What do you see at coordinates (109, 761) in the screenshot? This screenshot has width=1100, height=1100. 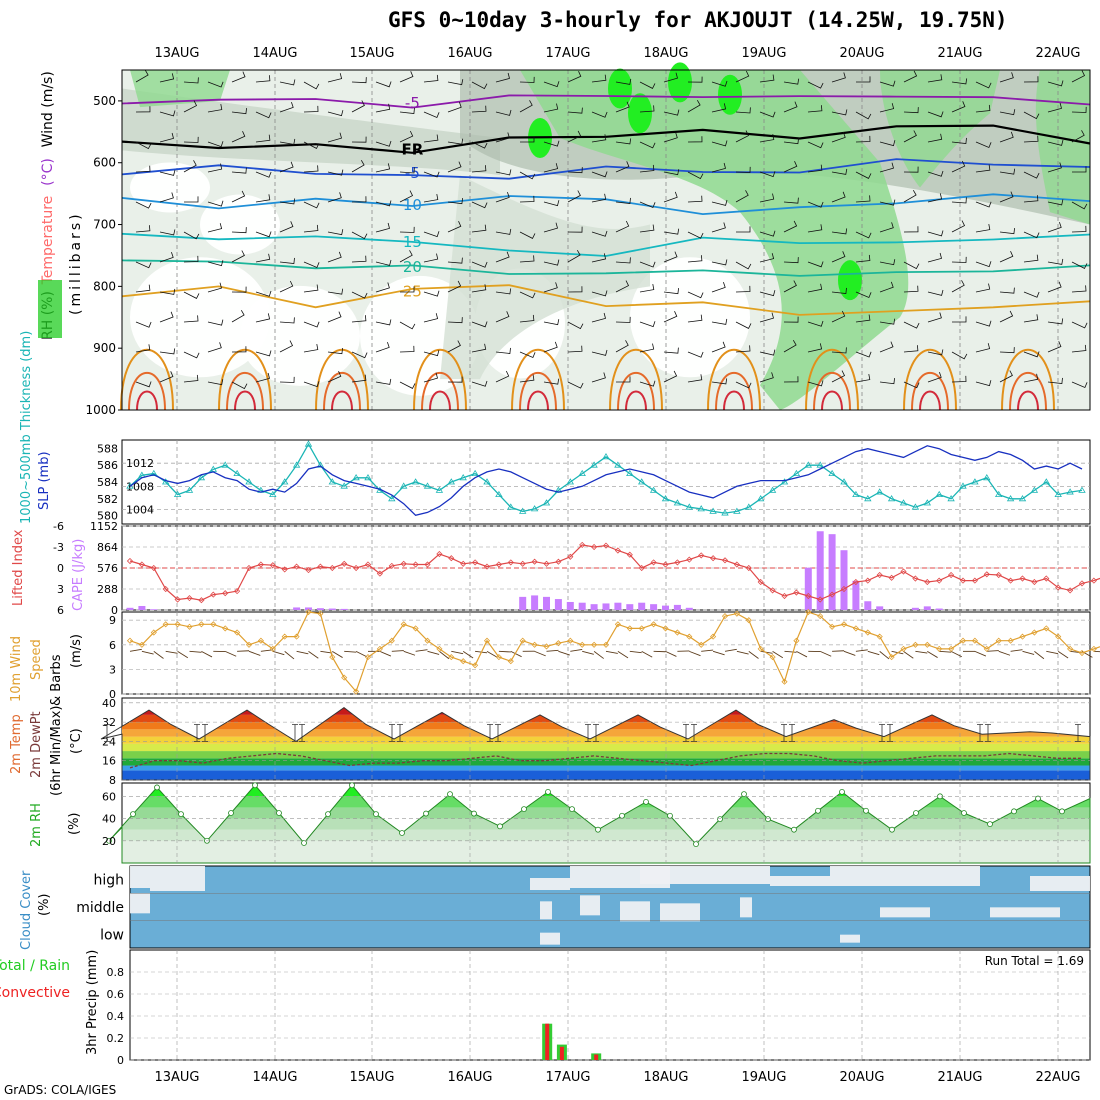 I see `temp-tick-label: 16` at bounding box center [109, 761].